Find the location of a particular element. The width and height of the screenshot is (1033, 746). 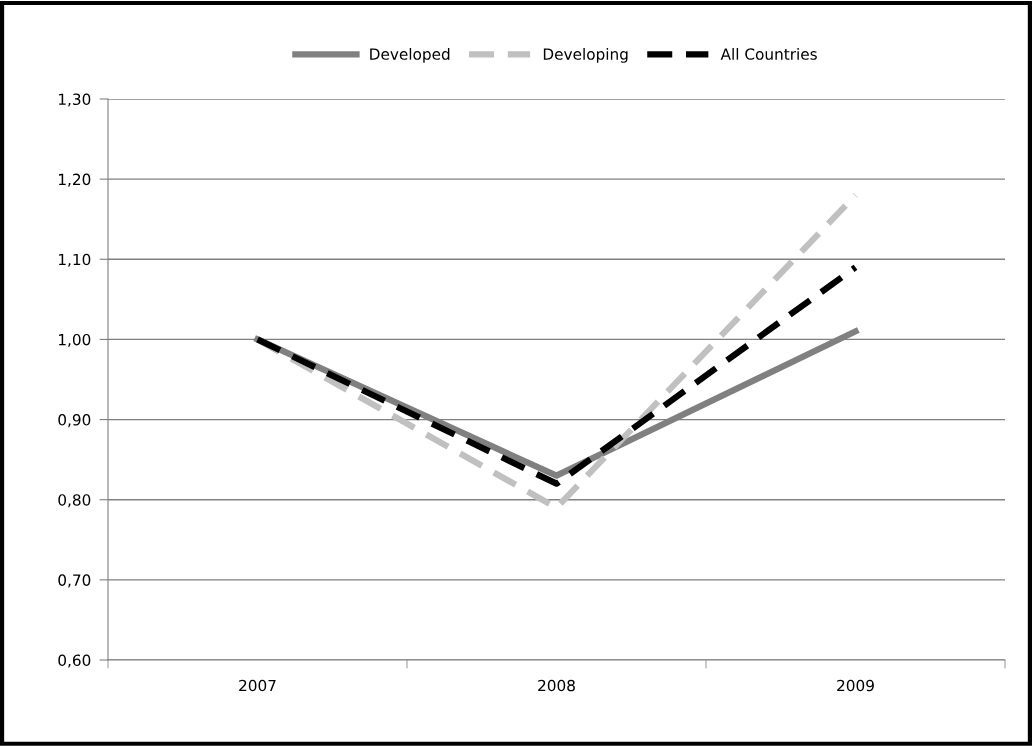

legend-label: All Countries is located at coordinates (768, 54).